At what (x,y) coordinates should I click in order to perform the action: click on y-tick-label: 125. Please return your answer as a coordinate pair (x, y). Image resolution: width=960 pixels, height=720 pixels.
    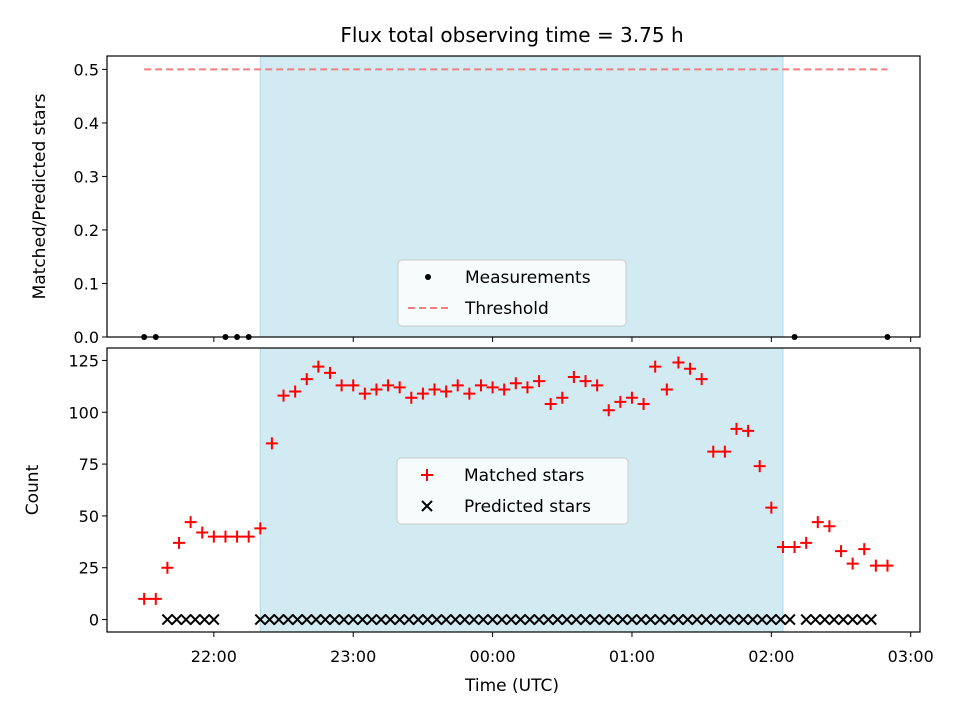
    Looking at the image, I should click on (83, 360).